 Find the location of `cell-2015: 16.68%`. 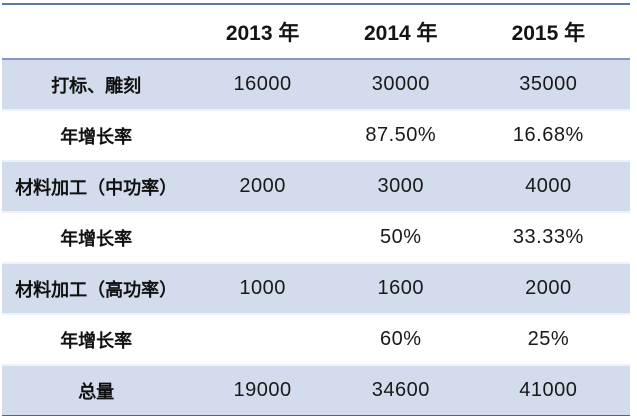

cell-2015: 16.68% is located at coordinates (548, 135).